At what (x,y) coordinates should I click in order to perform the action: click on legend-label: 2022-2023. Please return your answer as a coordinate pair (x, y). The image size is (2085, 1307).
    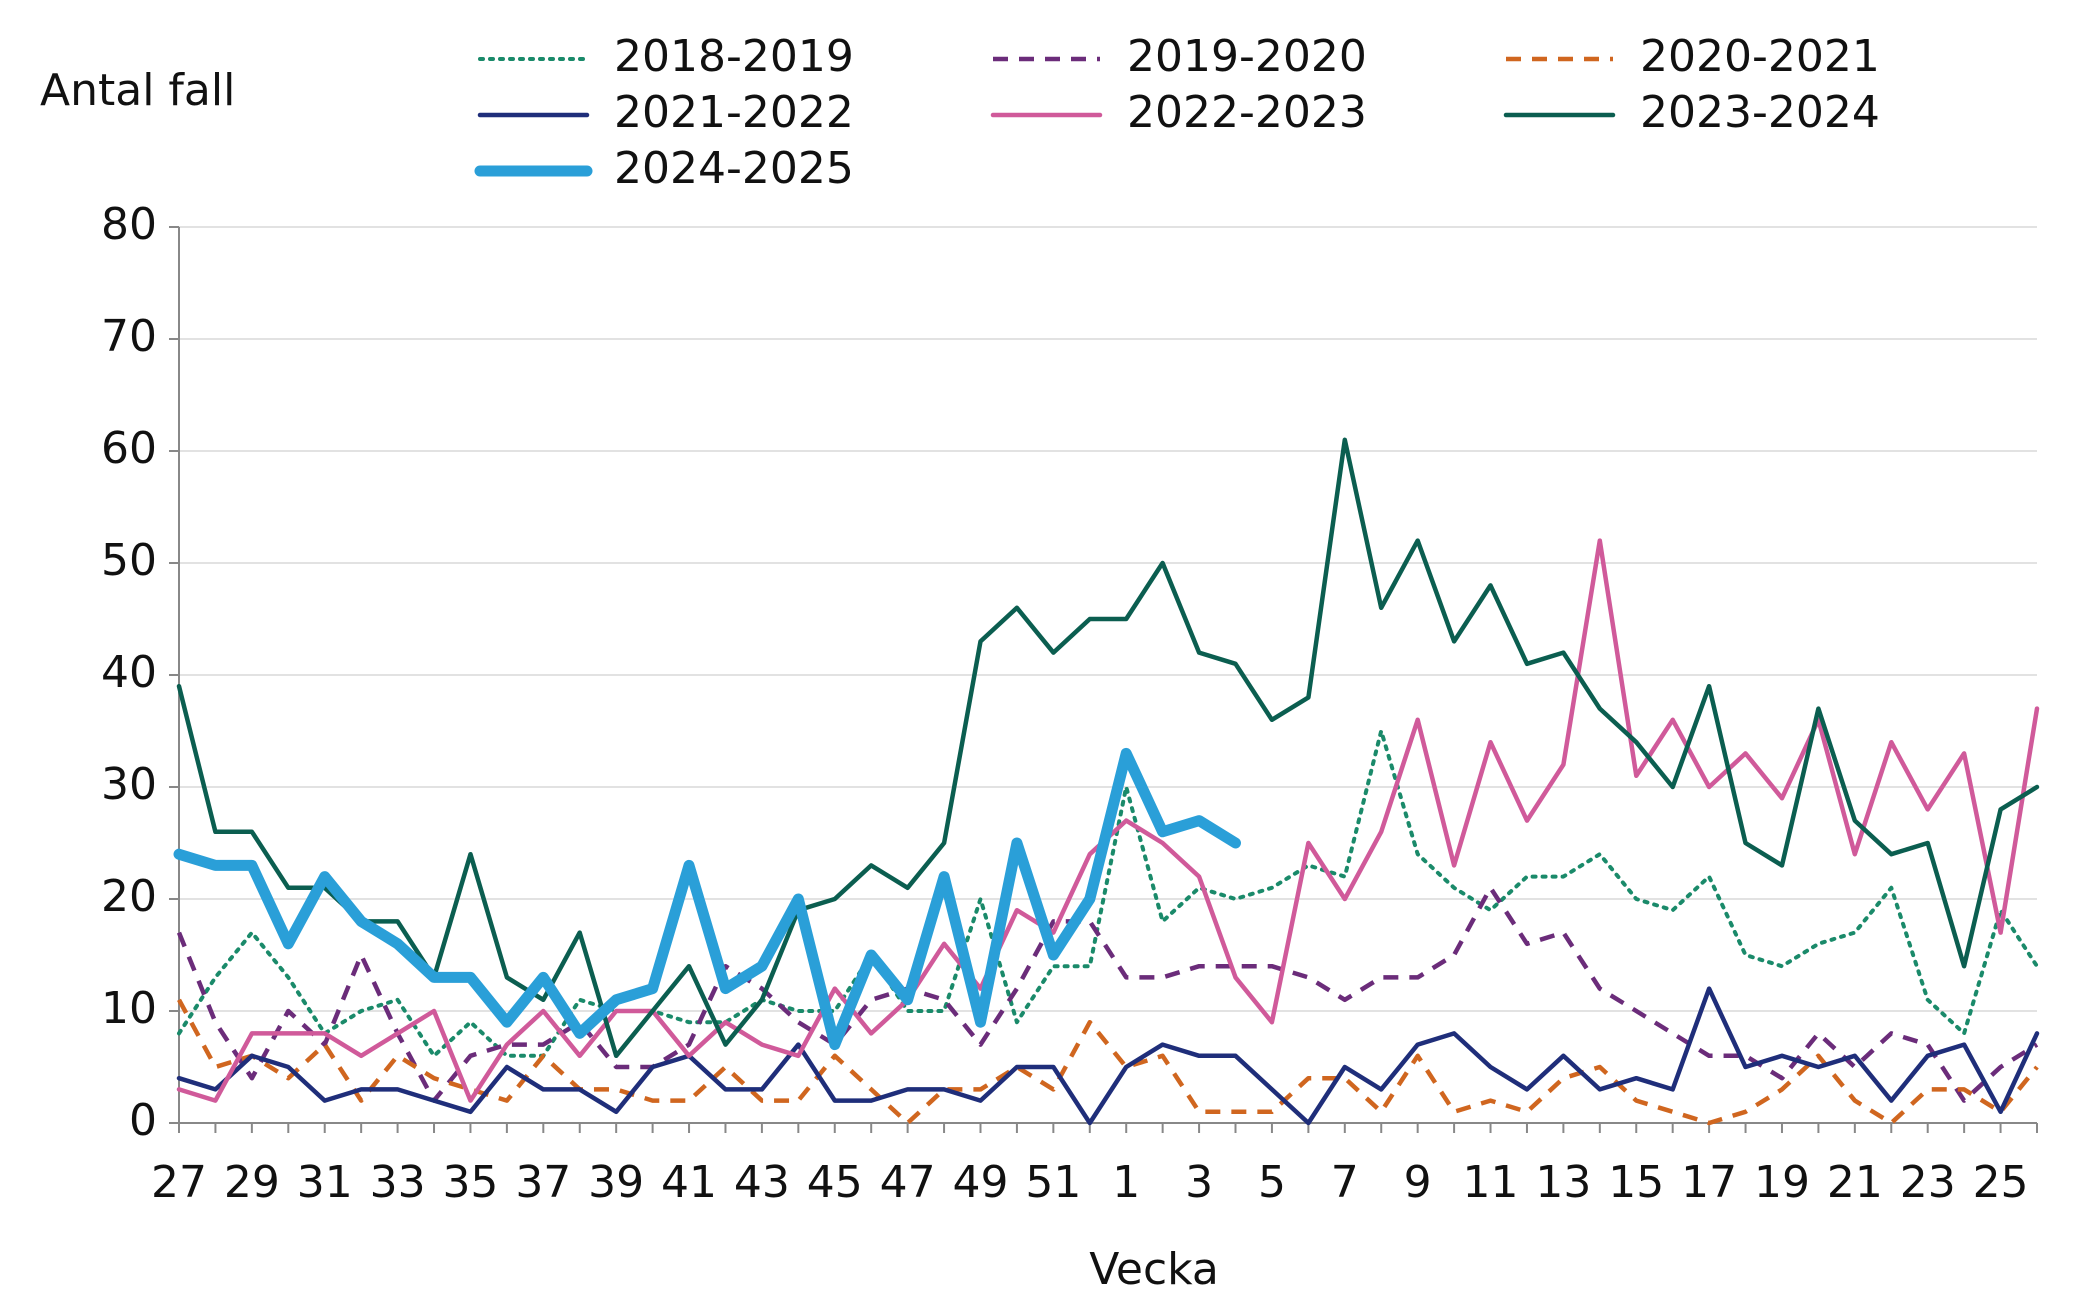
    Looking at the image, I should click on (1247, 112).